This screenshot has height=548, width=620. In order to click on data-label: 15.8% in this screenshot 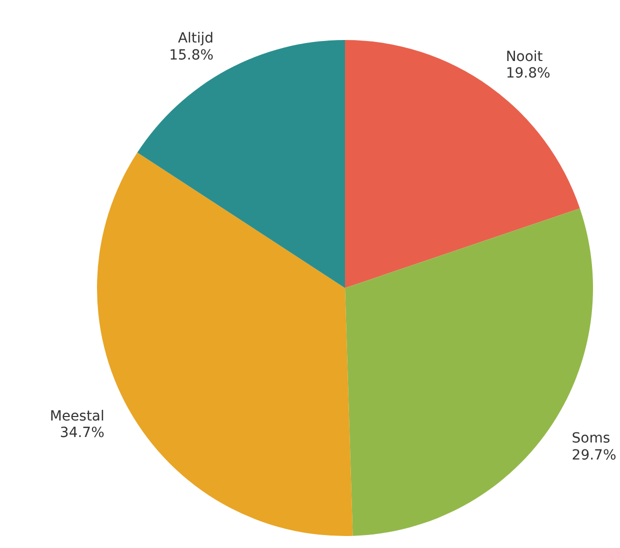, I will do `click(191, 55)`.